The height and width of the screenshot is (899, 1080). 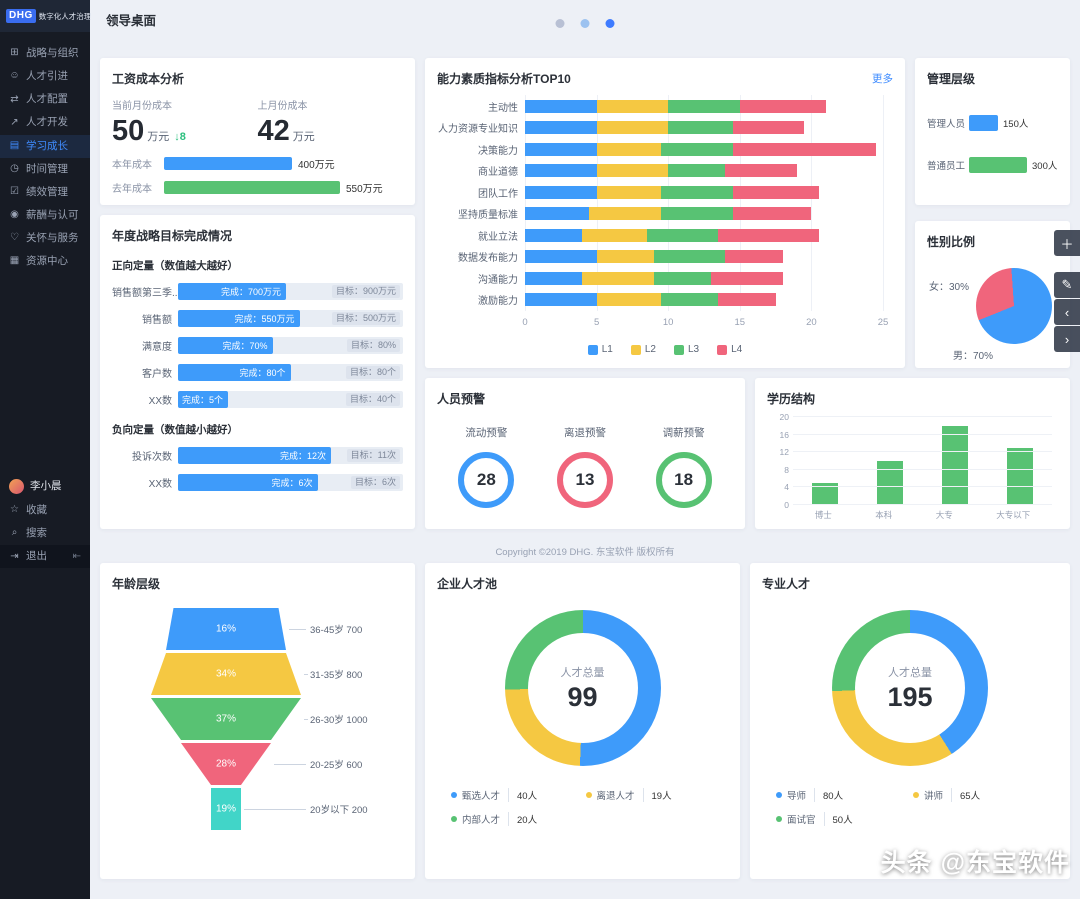 I want to click on pro-donut-center: 人才总量 195, so click(x=910, y=688).